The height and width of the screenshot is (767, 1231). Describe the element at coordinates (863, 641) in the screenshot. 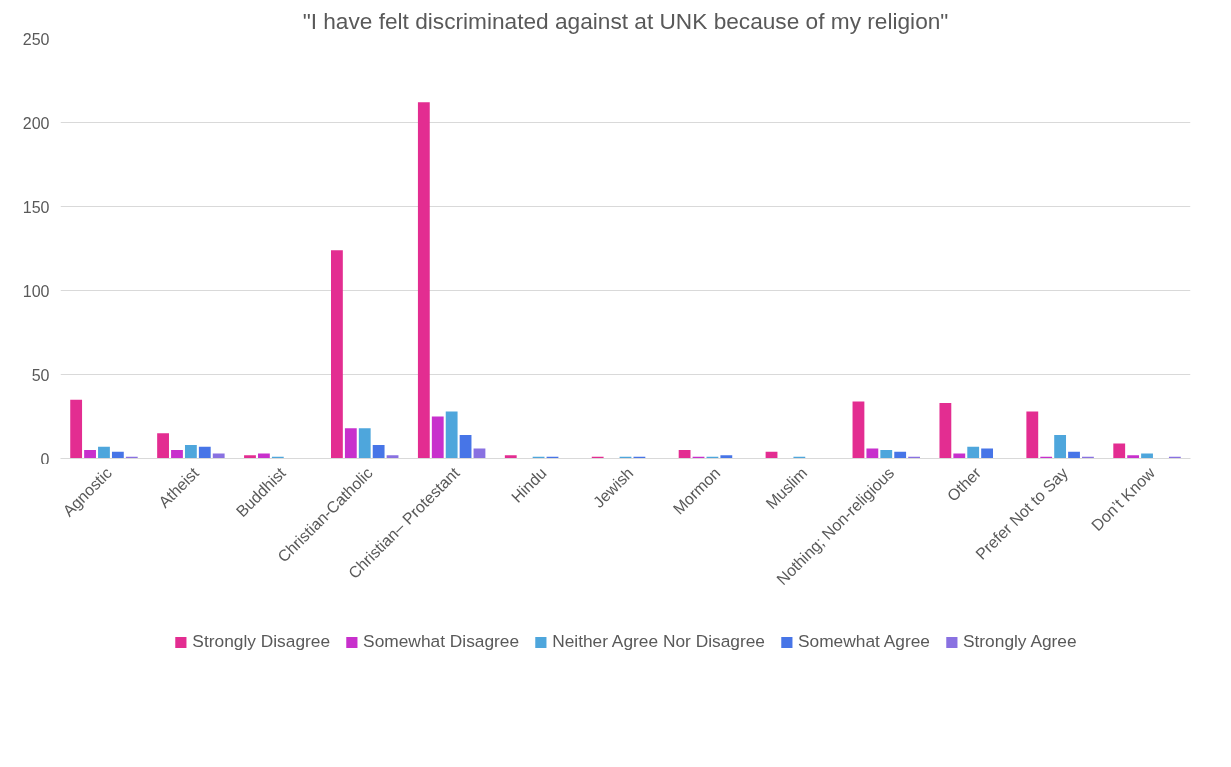

I see `legend-label: Somewhat Agree` at that location.